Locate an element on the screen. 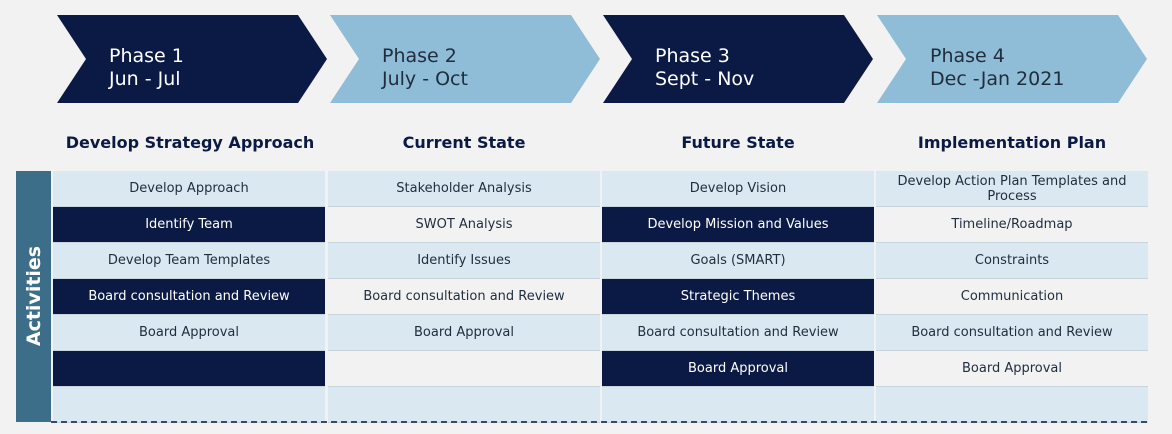 The width and height of the screenshot is (1172, 434). column-title-future-state: Future State is located at coordinates (738, 142).